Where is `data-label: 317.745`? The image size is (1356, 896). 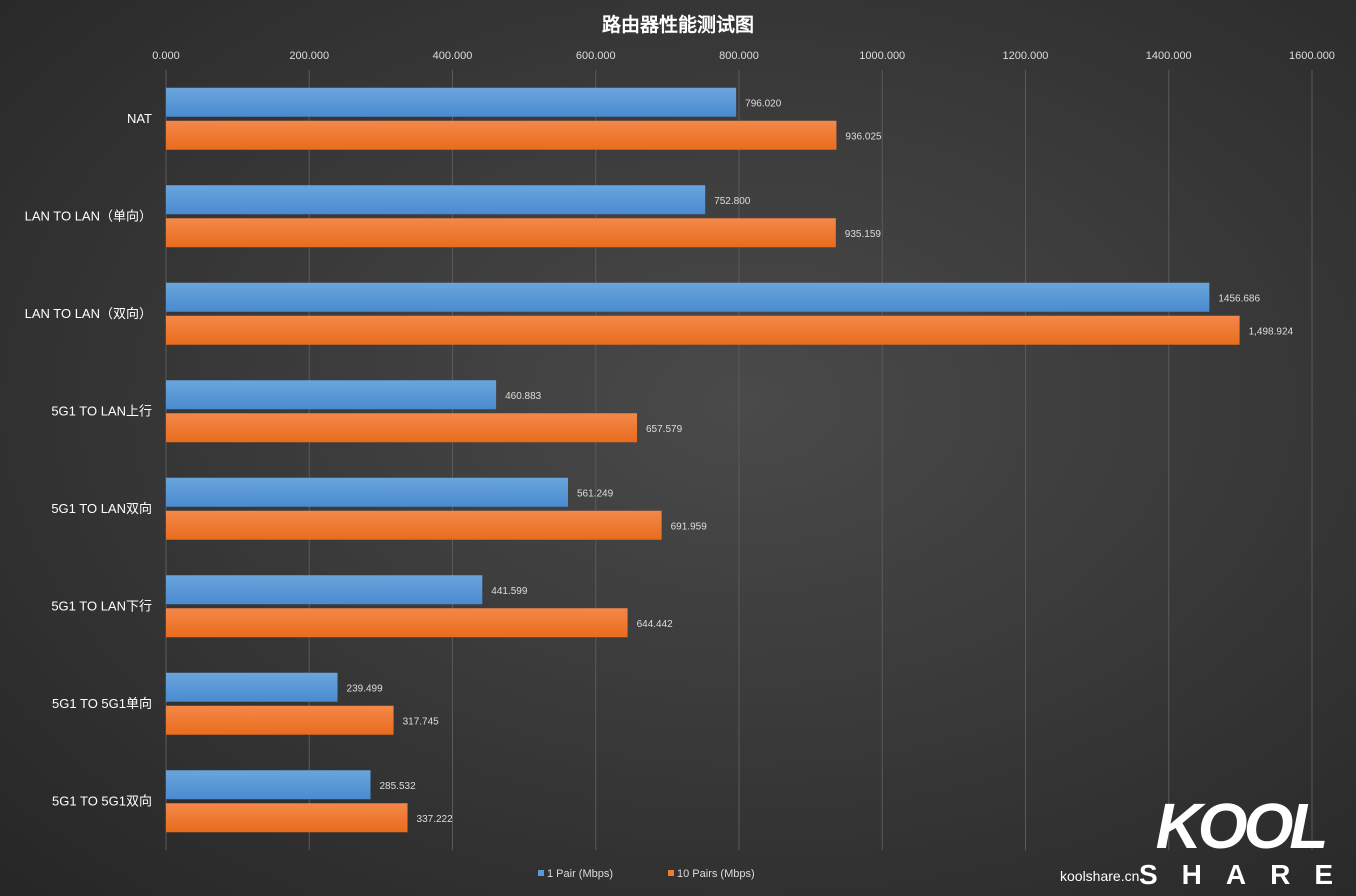
data-label: 317.745 is located at coordinates (421, 721).